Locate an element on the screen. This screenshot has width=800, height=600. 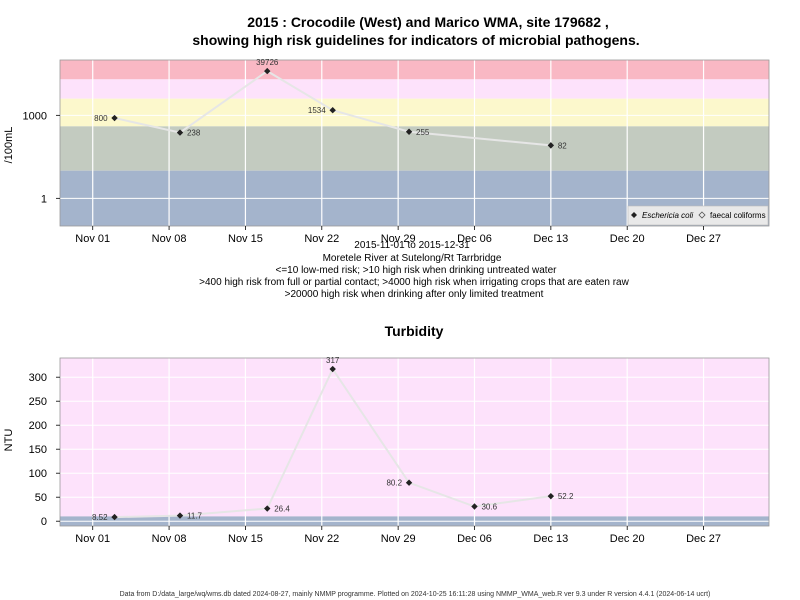
legend-ecoli-label: Eschericia coli is located at coordinates (667, 215).